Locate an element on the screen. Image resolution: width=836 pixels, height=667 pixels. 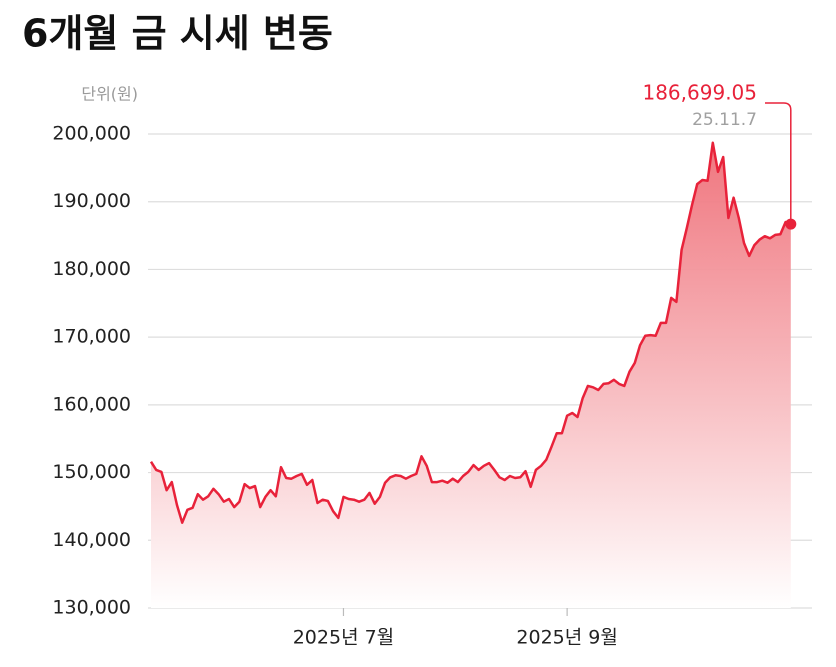
y-tick-label: 130,000 is located at coordinates (91, 608).